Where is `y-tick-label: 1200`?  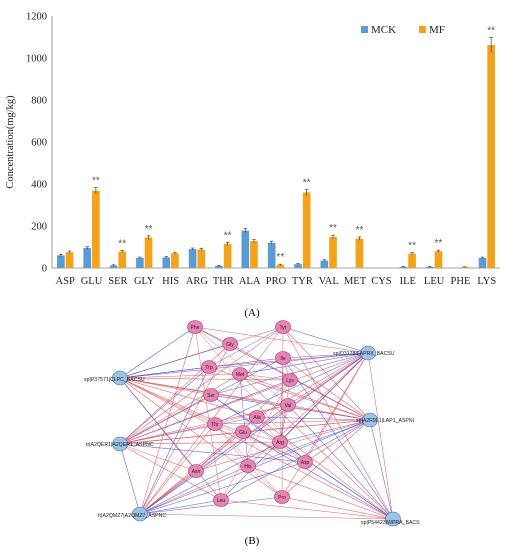 y-tick-label: 1200 is located at coordinates (36, 17).